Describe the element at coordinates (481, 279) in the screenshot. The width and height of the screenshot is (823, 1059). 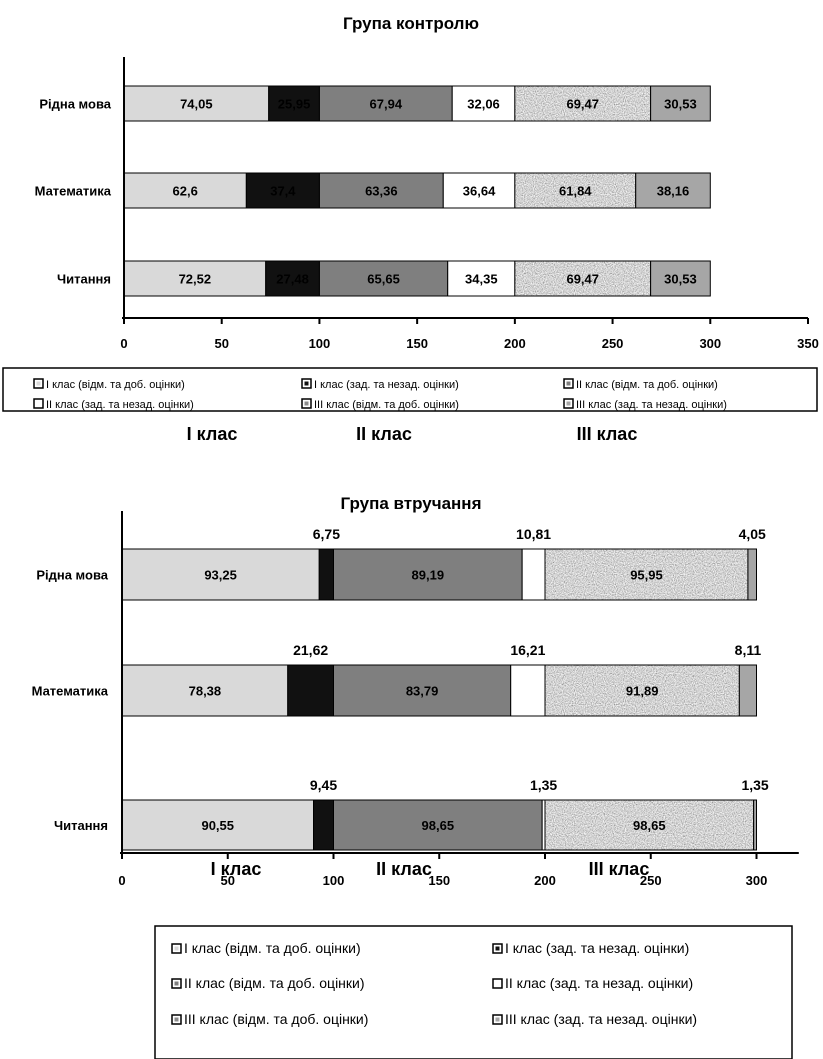
I see `data-label: 34,35` at that location.